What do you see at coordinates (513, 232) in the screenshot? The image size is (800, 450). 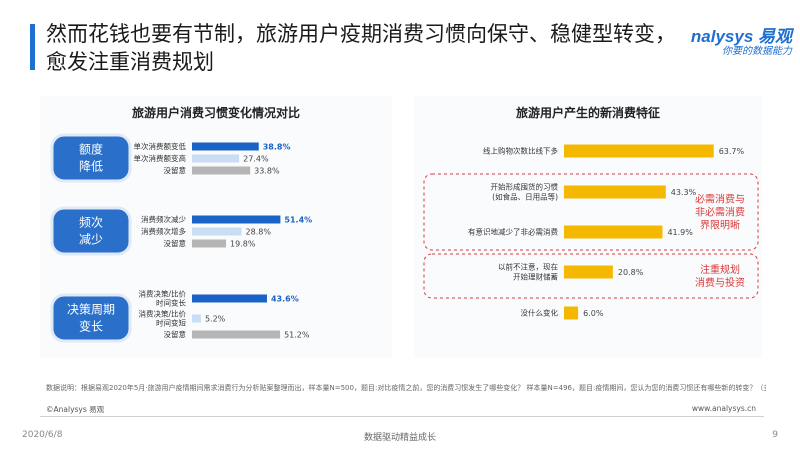 I see `bar-label: 有意识地减少了非必需消费` at bounding box center [513, 232].